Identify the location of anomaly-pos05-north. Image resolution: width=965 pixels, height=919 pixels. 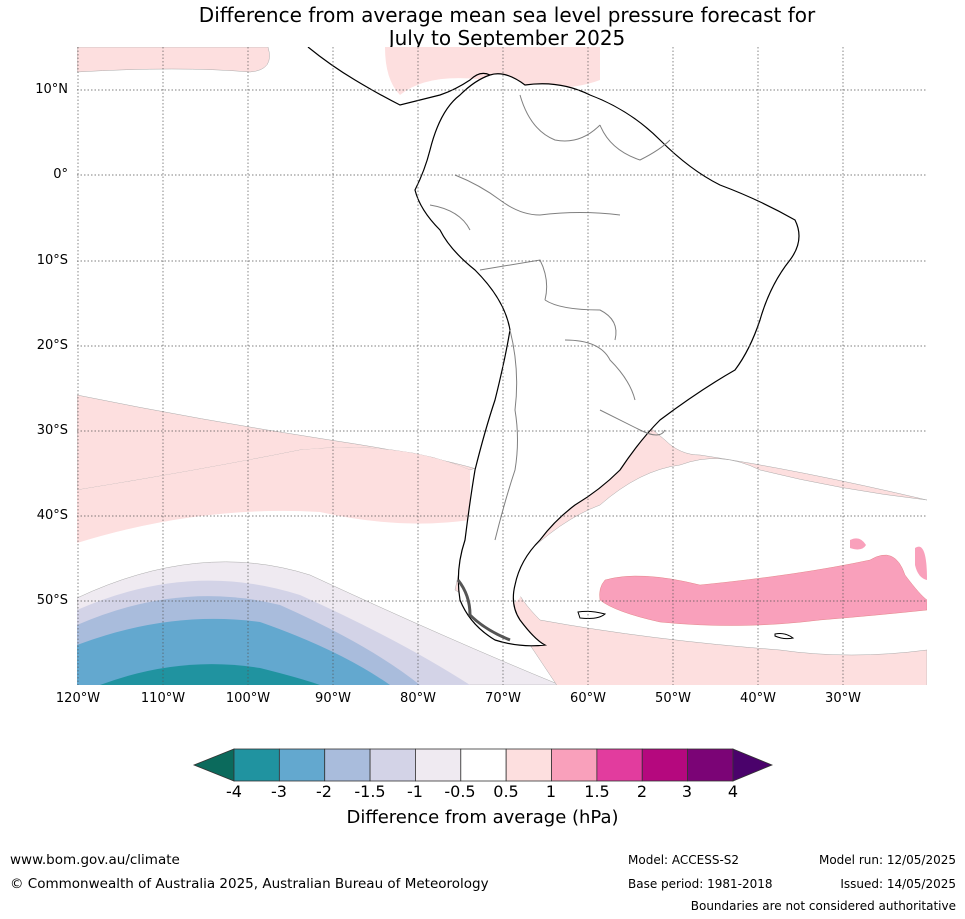
(173, 60).